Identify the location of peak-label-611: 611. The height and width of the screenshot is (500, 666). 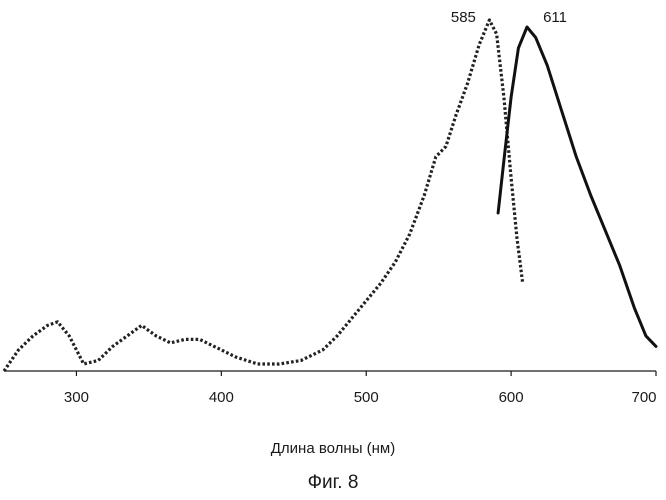
(555, 17).